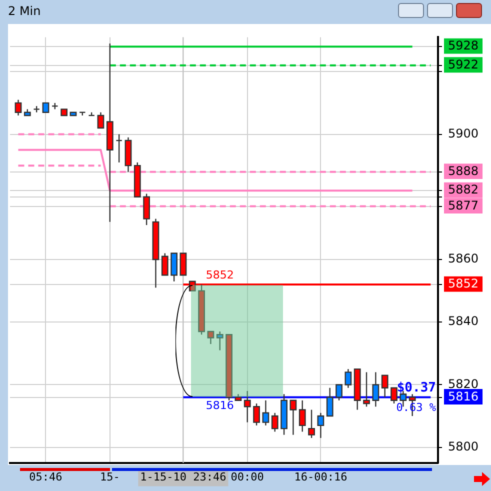  What do you see at coordinates (463, 171) in the screenshot?
I see `y-tick-label: 5888` at bounding box center [463, 171].